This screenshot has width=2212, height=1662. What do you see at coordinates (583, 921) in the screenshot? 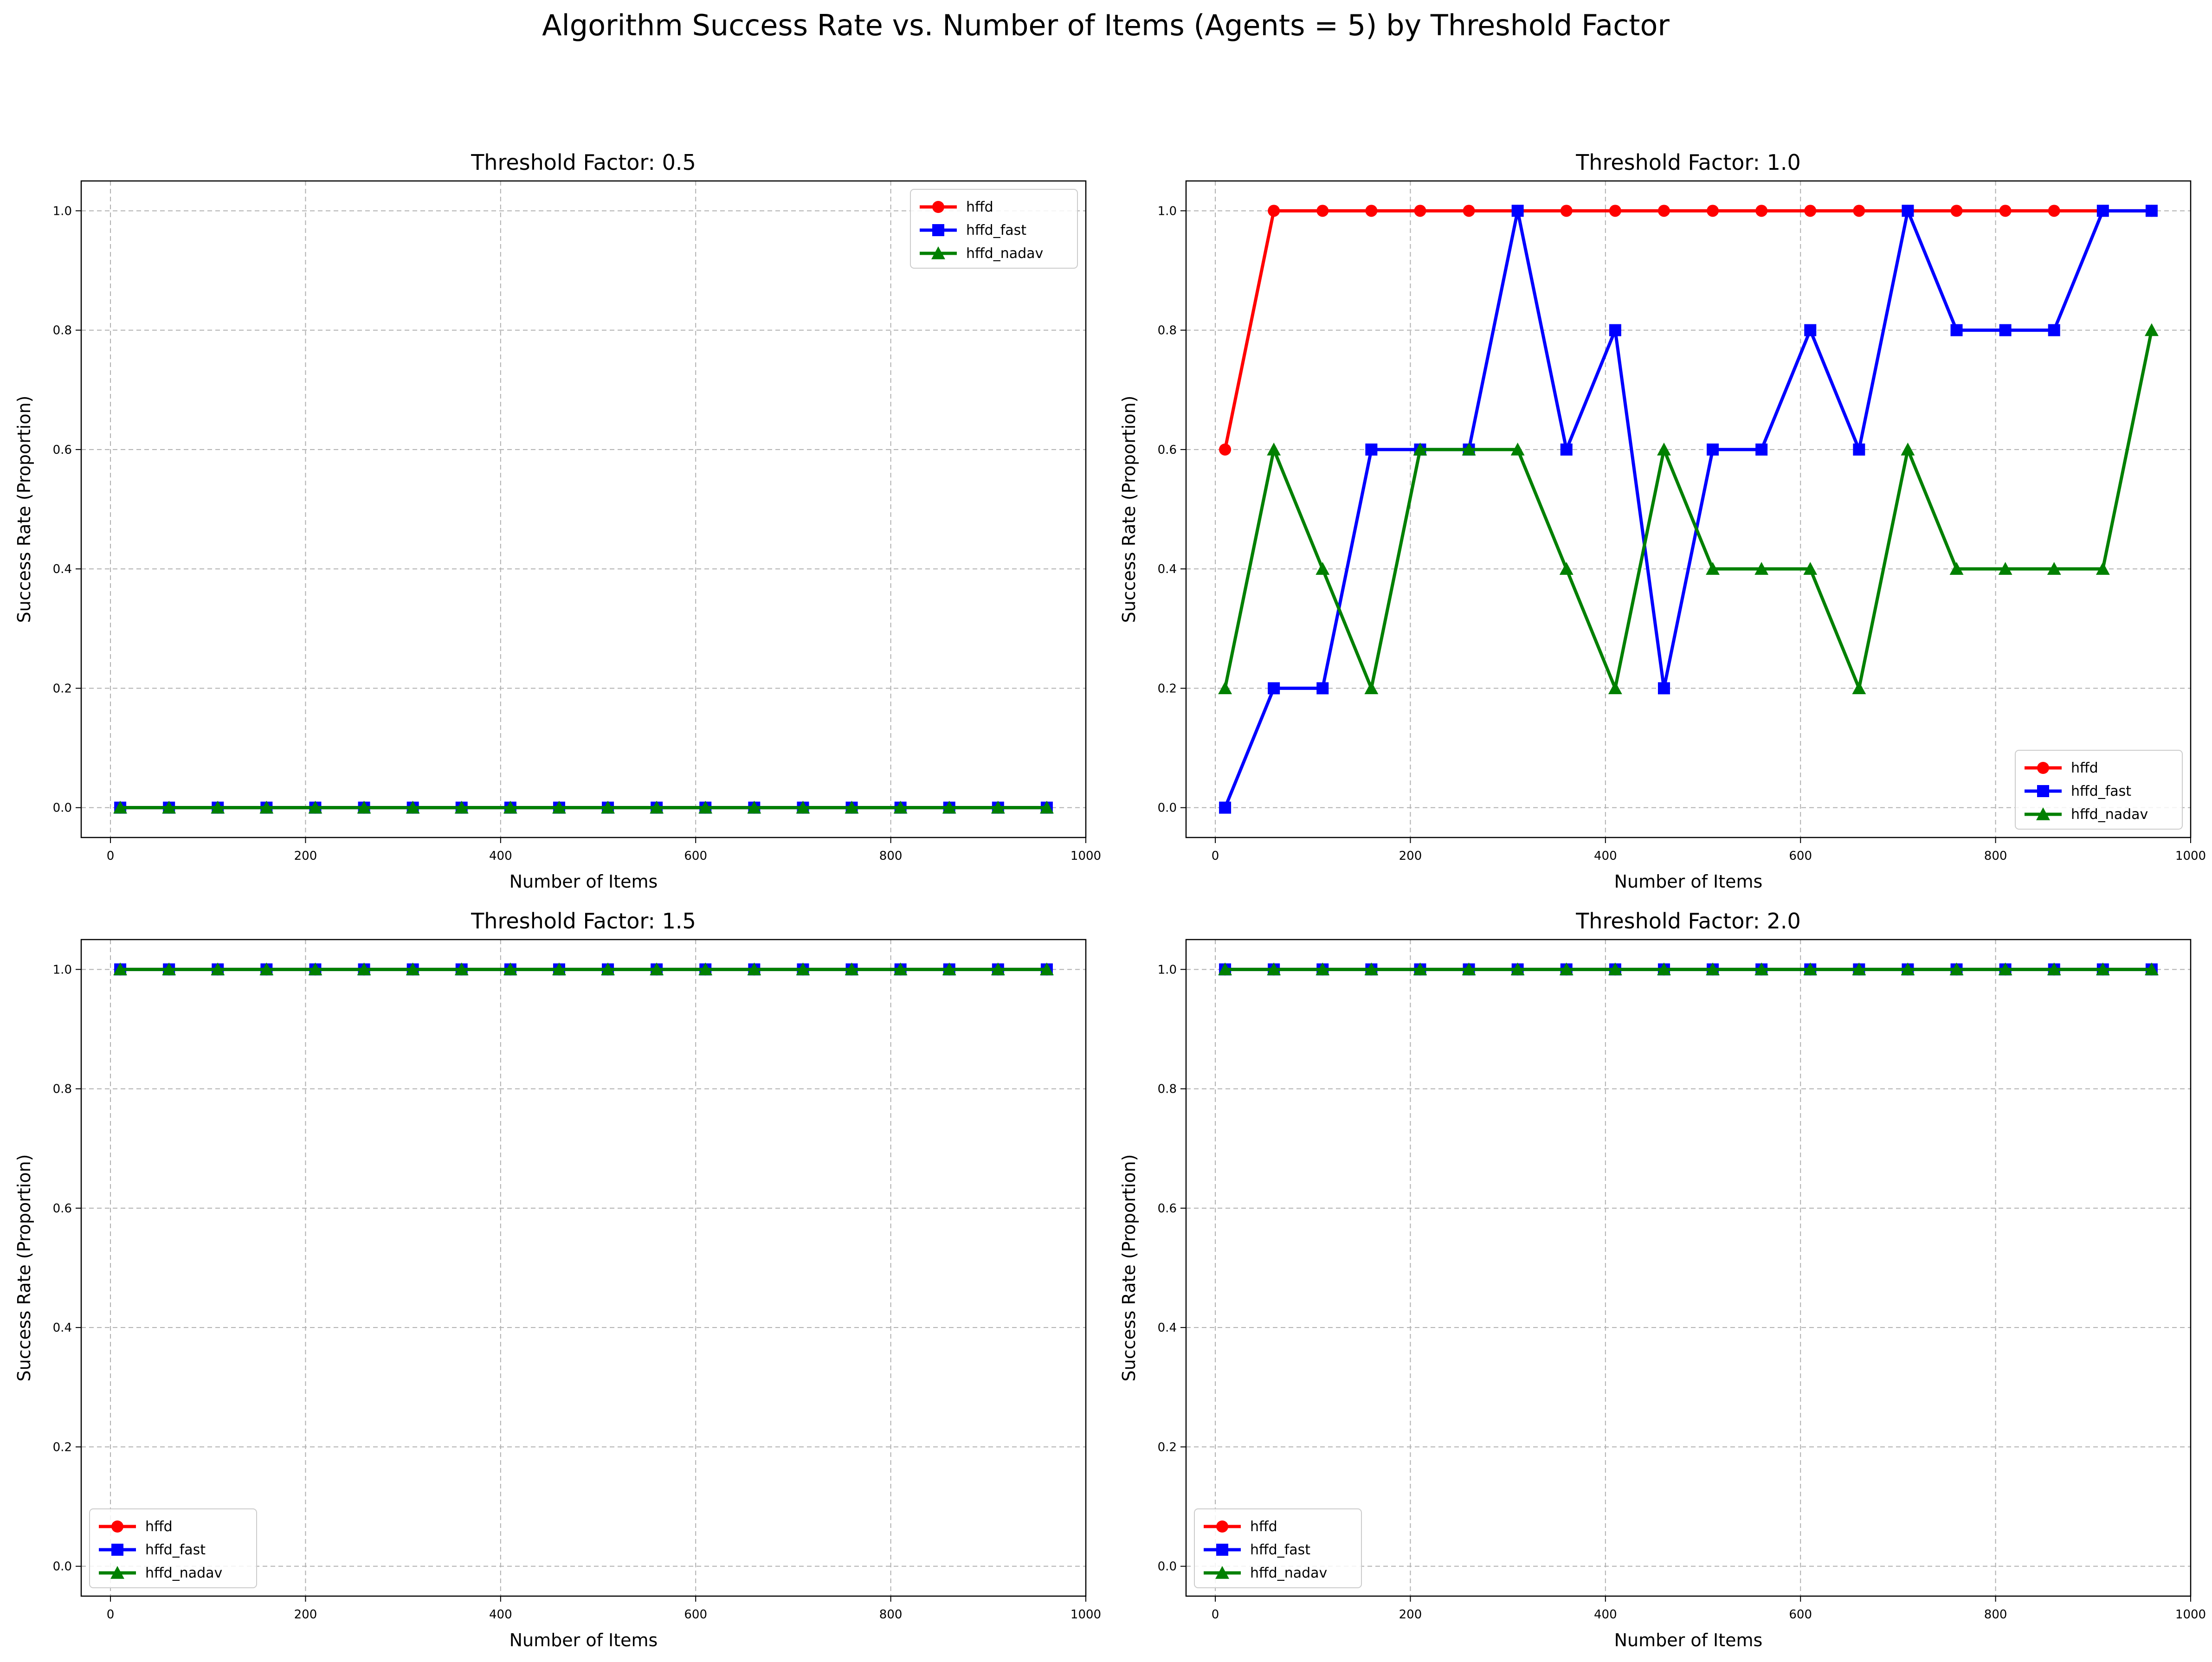
I see `subplot-title: Threshold Factor: 1.5` at bounding box center [583, 921].